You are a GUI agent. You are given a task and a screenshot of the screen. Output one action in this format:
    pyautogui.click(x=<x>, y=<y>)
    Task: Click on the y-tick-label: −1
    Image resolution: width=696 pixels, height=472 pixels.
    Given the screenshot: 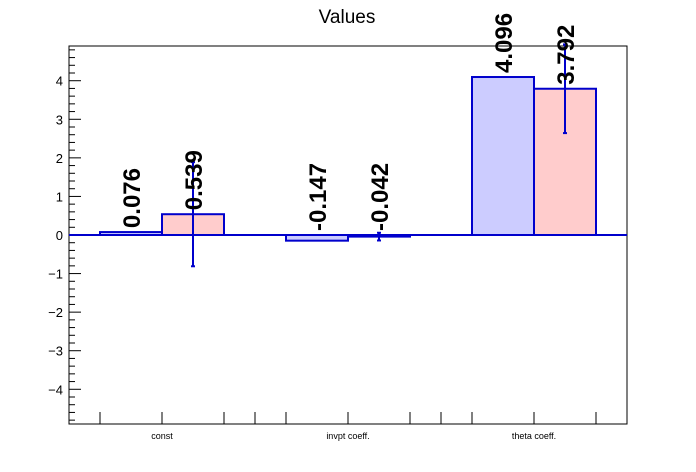 What is the action you would take?
    pyautogui.click(x=55, y=274)
    